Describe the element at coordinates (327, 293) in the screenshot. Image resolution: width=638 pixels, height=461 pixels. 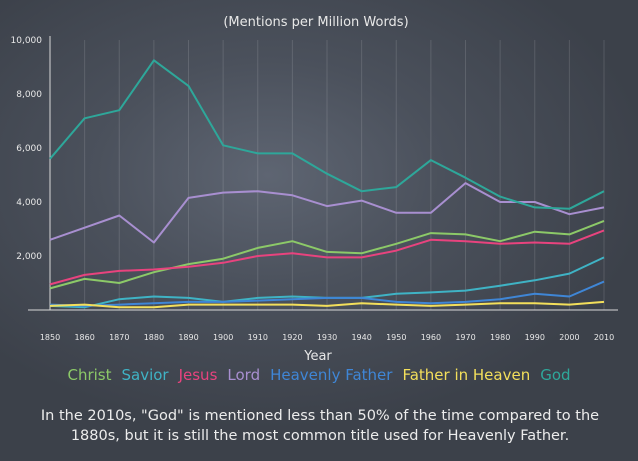
I see `series-heavenly-father` at that location.